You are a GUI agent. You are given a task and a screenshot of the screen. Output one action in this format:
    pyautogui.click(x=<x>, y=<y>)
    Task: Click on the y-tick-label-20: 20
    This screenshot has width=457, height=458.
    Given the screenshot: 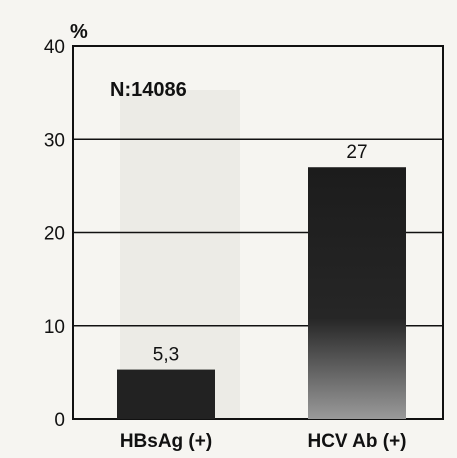 What is the action you would take?
    pyautogui.click(x=54, y=234)
    